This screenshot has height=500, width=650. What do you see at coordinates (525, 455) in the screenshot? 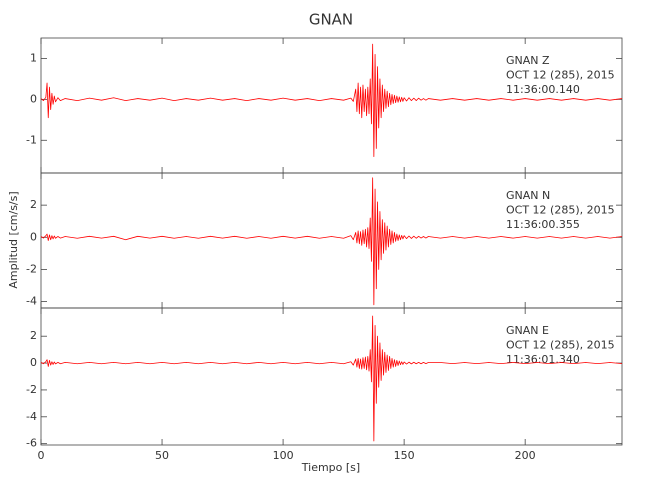
I see `x-tick-label: 200` at bounding box center [525, 455].